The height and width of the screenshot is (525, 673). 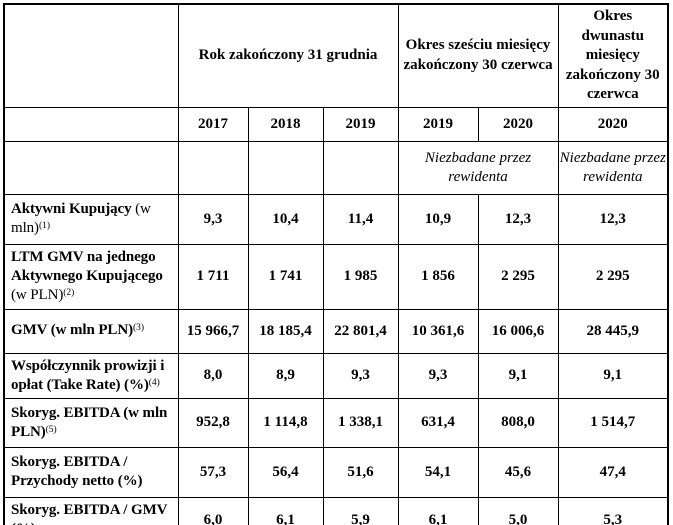 What do you see at coordinates (360, 422) in the screenshot?
I see `value-cell: 1 338,1` at bounding box center [360, 422].